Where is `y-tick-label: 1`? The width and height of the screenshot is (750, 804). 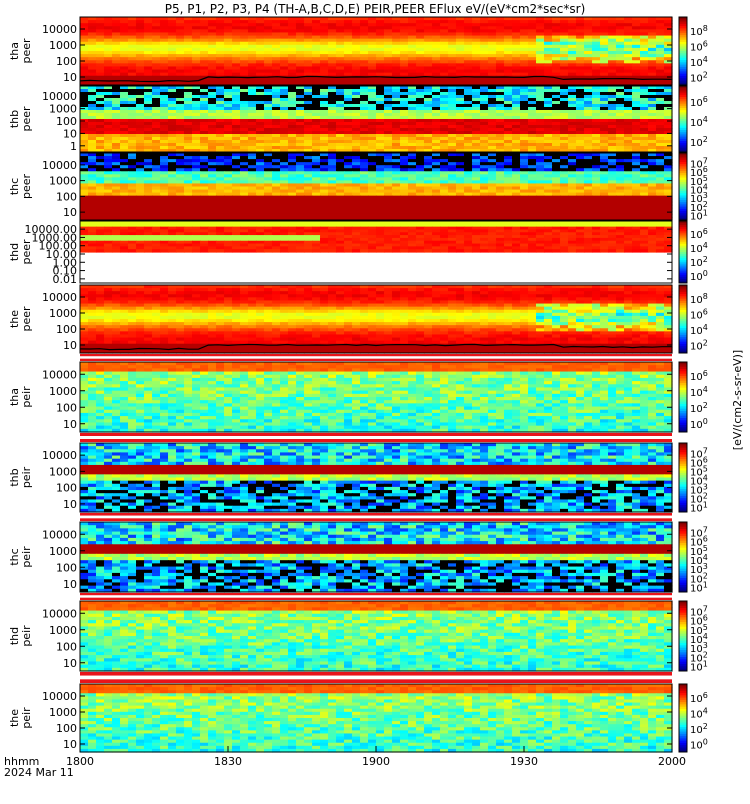
y-tick-label: 1 is located at coordinates (73, 146).